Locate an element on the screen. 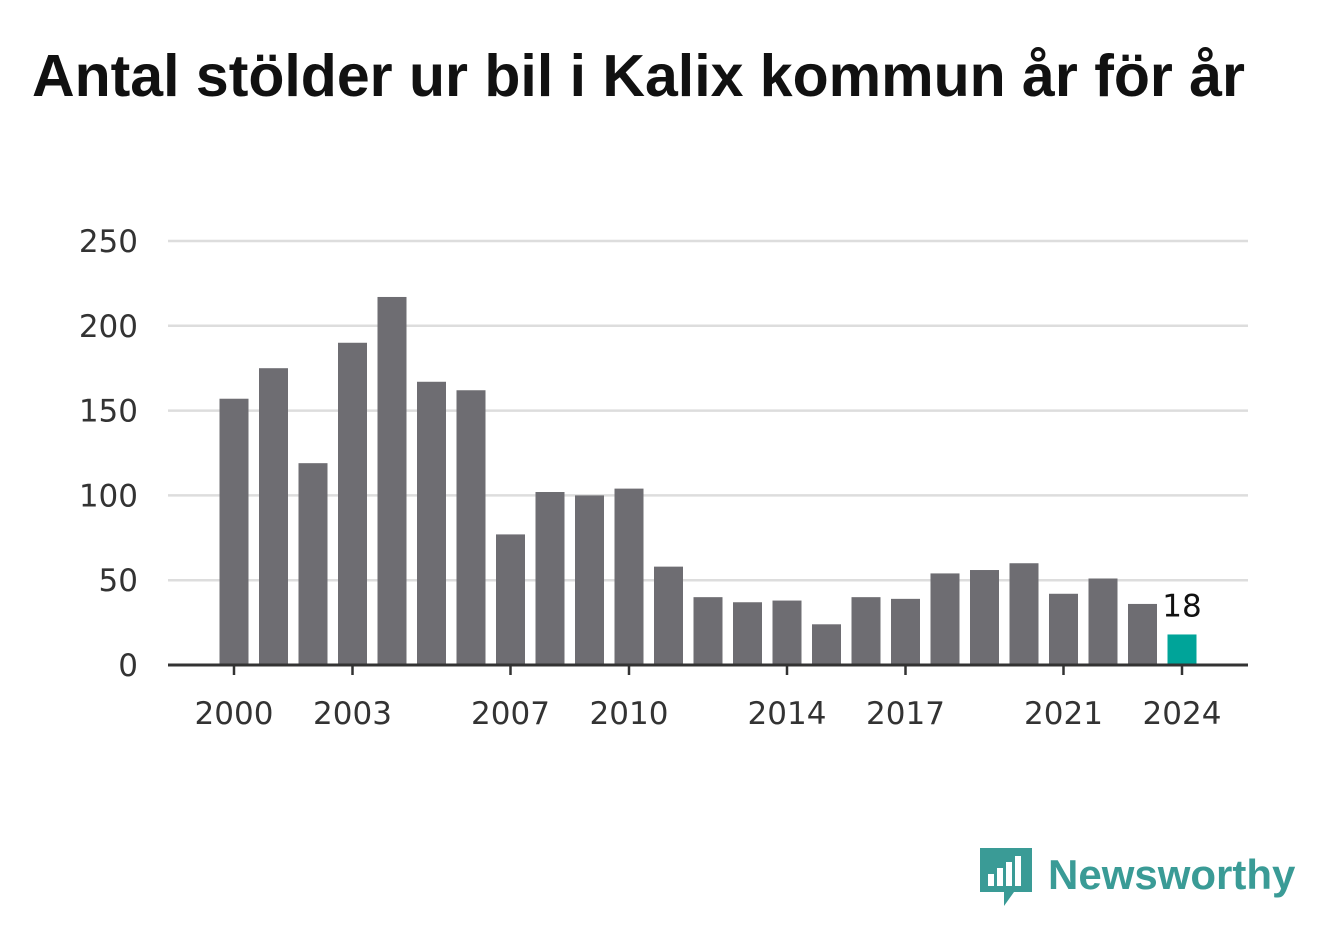 The width and height of the screenshot is (1322, 939). newsworthy-logo: Newsworthy is located at coordinates (1140, 879).